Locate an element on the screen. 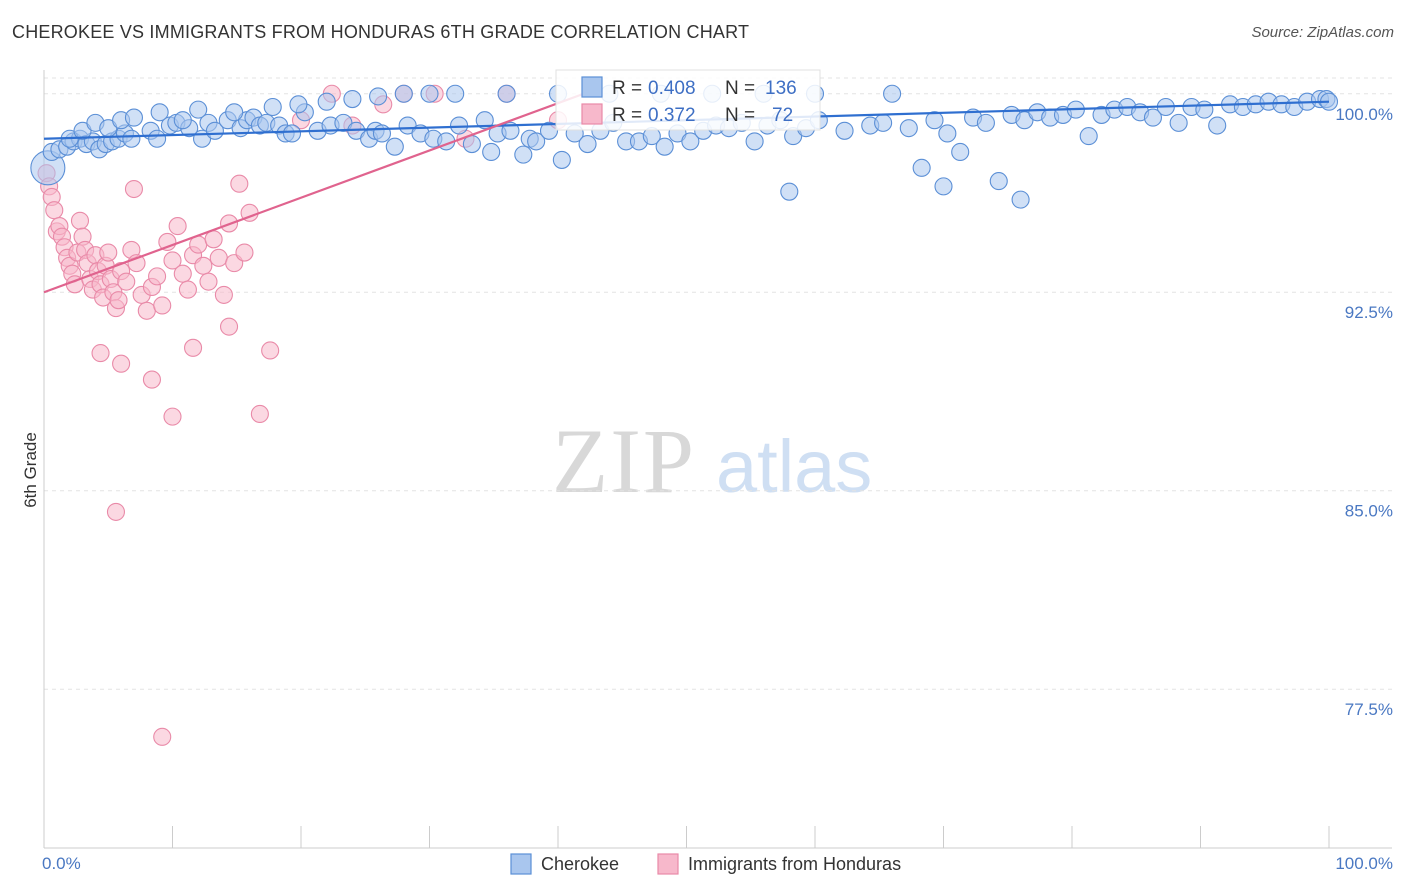 Image resolution: width=1406 pixels, height=892 pixels. stats-n-label-honduras: N = is located at coordinates (740, 115).